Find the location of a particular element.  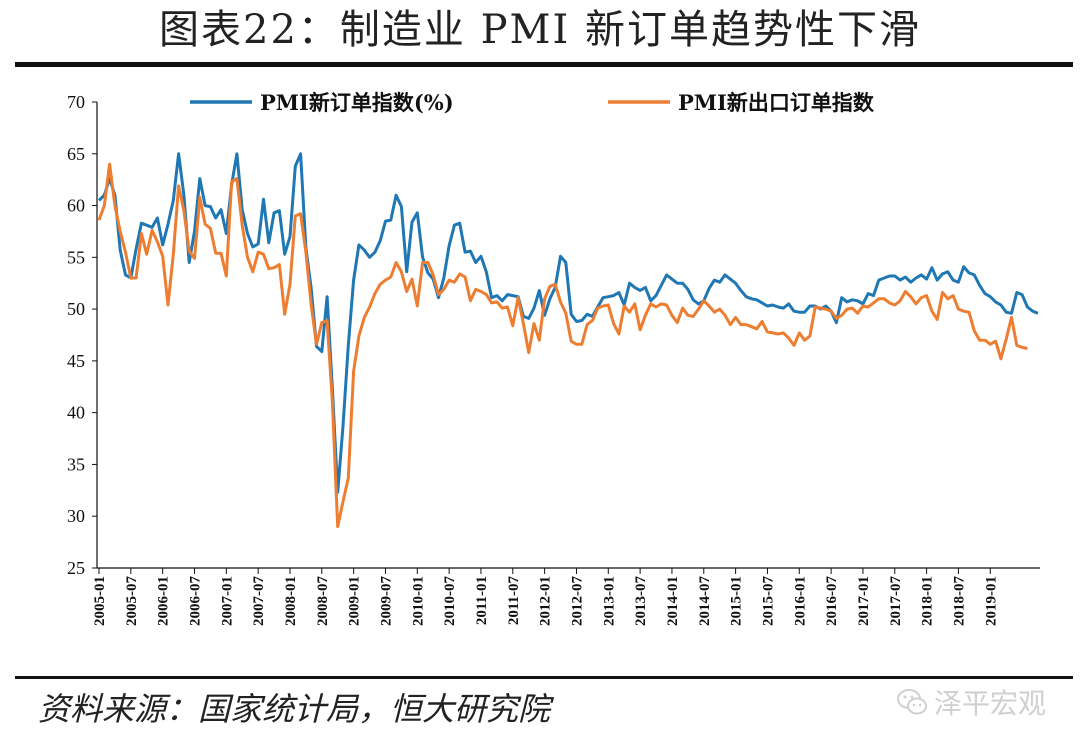

x-tick-label: 2010-01 is located at coordinates (418, 601).